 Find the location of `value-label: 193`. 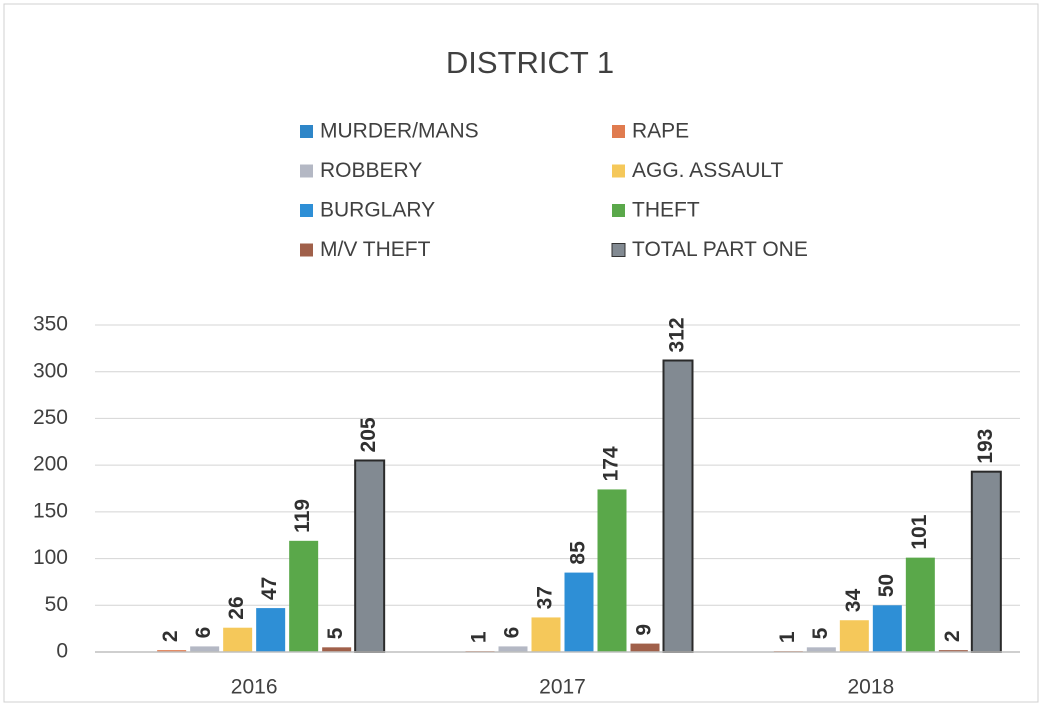

value-label: 193 is located at coordinates (985, 446).